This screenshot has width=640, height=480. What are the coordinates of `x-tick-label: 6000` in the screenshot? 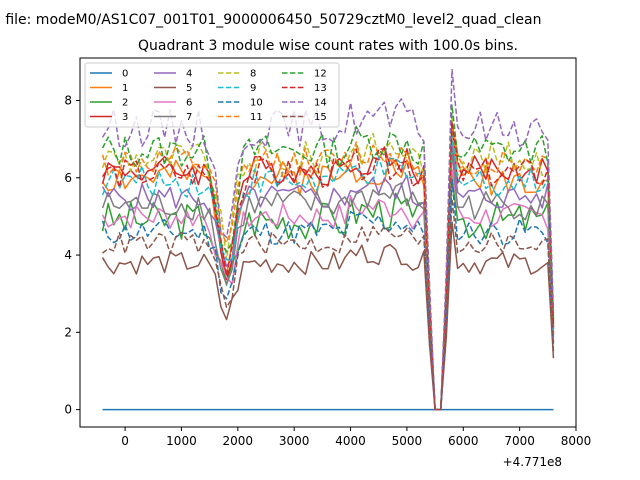 It's located at (463, 441).